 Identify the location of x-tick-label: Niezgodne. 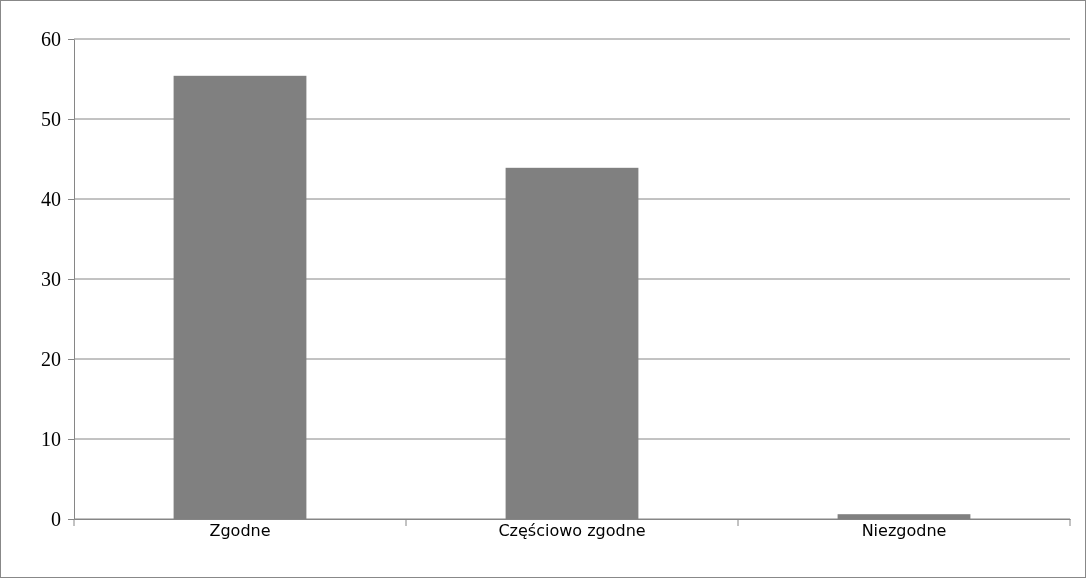
(904, 530).